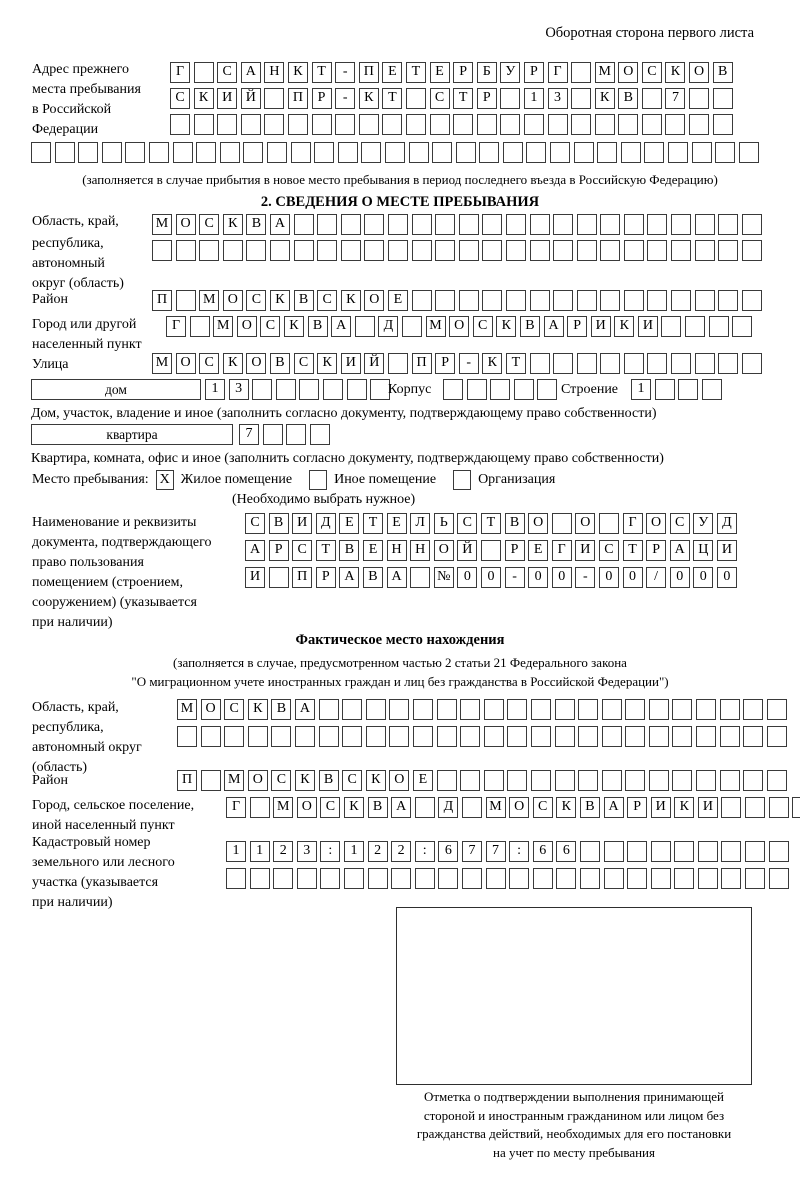 This screenshot has width=800, height=1180. I want to click on form-cell: Р, so click(278, 550).